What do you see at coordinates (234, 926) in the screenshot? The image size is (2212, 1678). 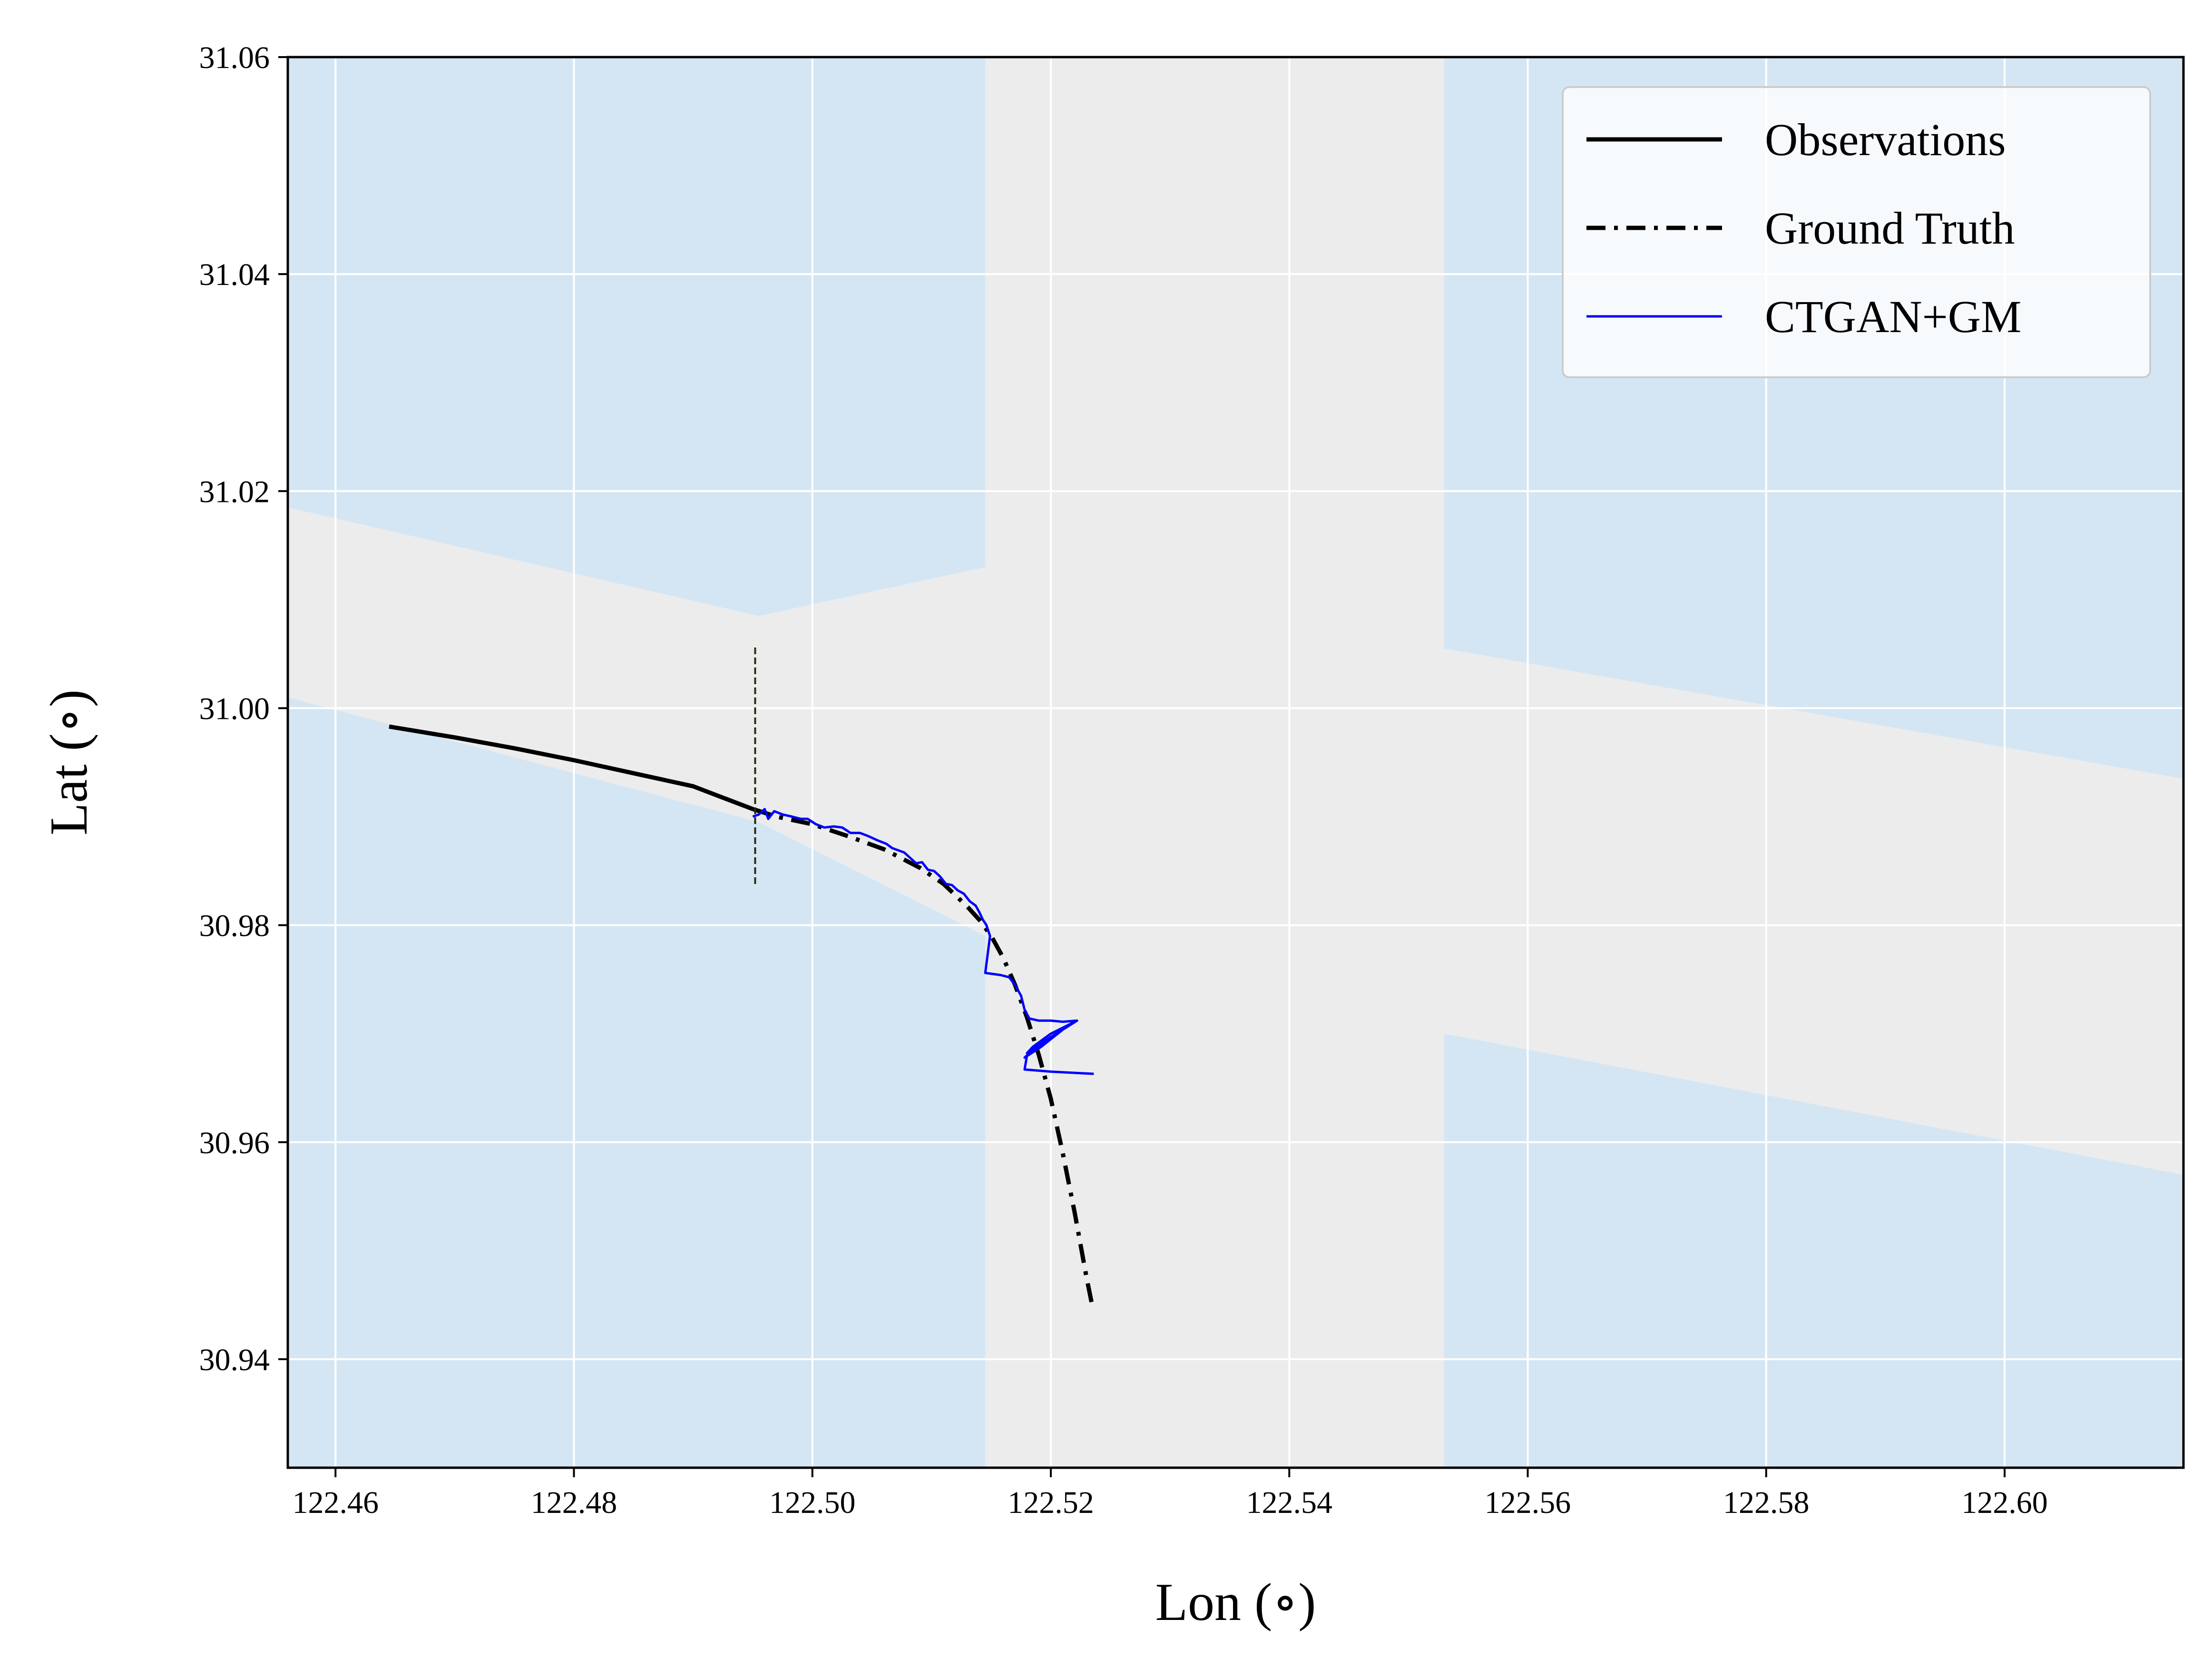 I see `y-tick-label-3: 30.98` at bounding box center [234, 926].